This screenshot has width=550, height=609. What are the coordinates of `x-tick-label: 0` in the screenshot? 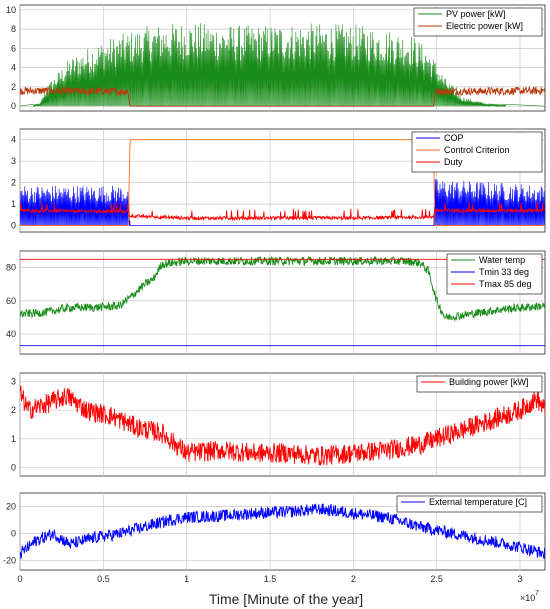 It's located at (19, 579).